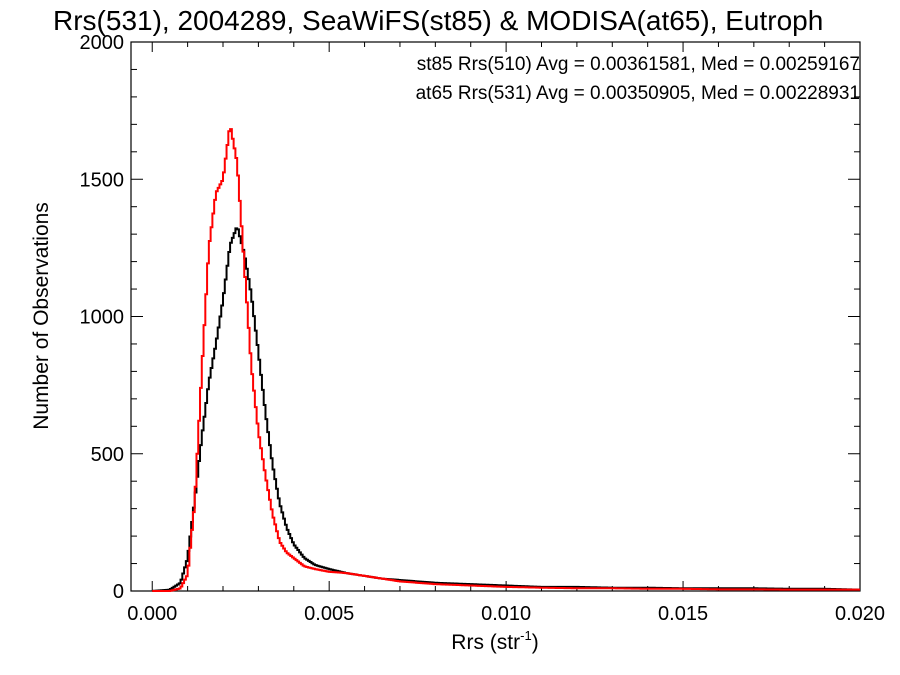 Image resolution: width=900 pixels, height=675 pixels. I want to click on x-tick-label: 0.005, so click(329, 614).